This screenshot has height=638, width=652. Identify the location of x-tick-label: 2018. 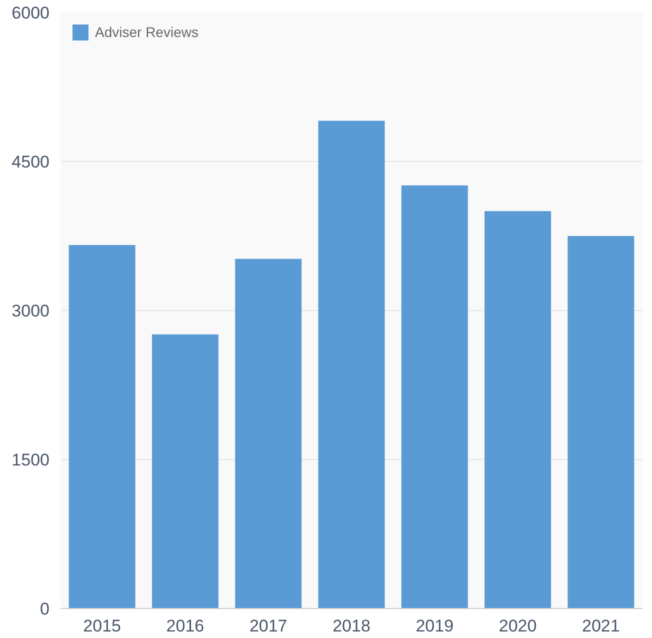
(351, 626).